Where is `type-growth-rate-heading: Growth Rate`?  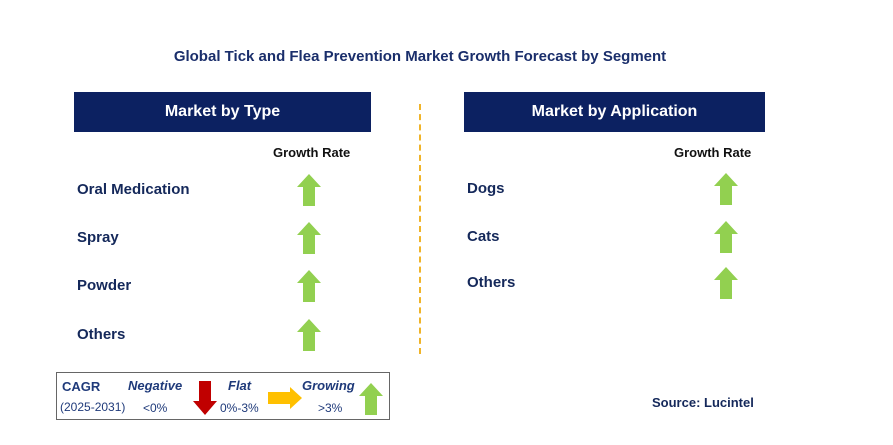 type-growth-rate-heading: Growth Rate is located at coordinates (312, 152).